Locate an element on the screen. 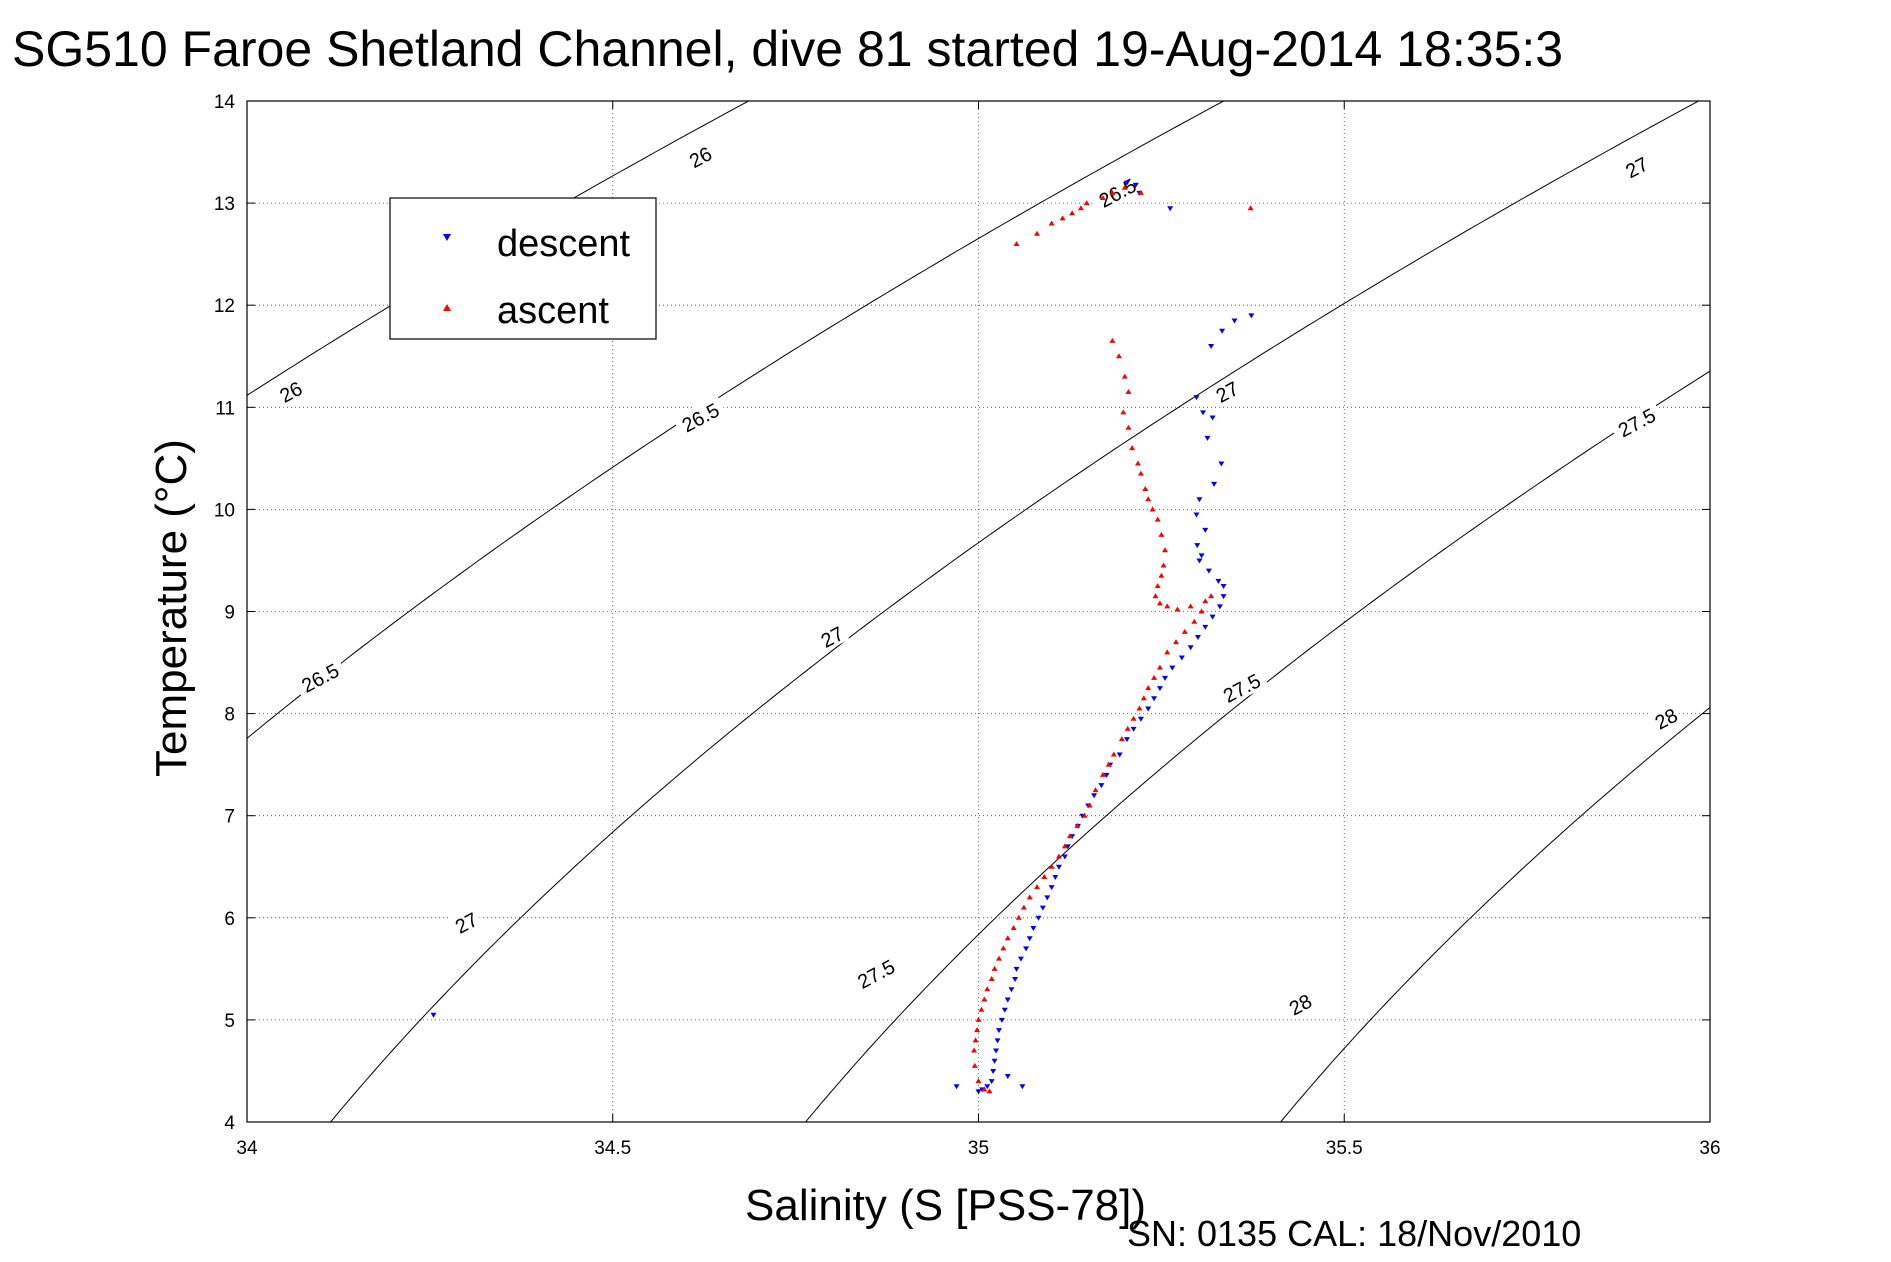 The height and width of the screenshot is (1262, 1891). contour-label: 28 is located at coordinates (1666, 718).